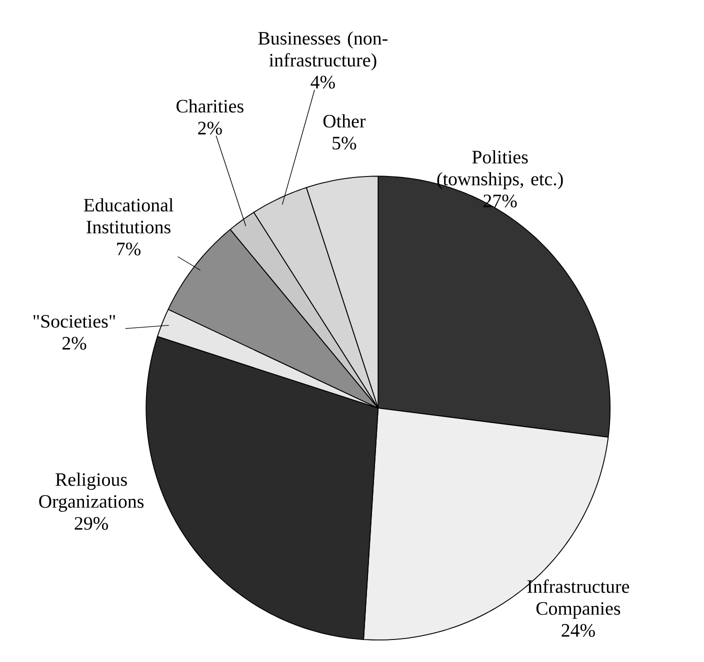  Describe the element at coordinates (578, 599) in the screenshot. I see `slice-label: Infrastructure Companies` at that location.